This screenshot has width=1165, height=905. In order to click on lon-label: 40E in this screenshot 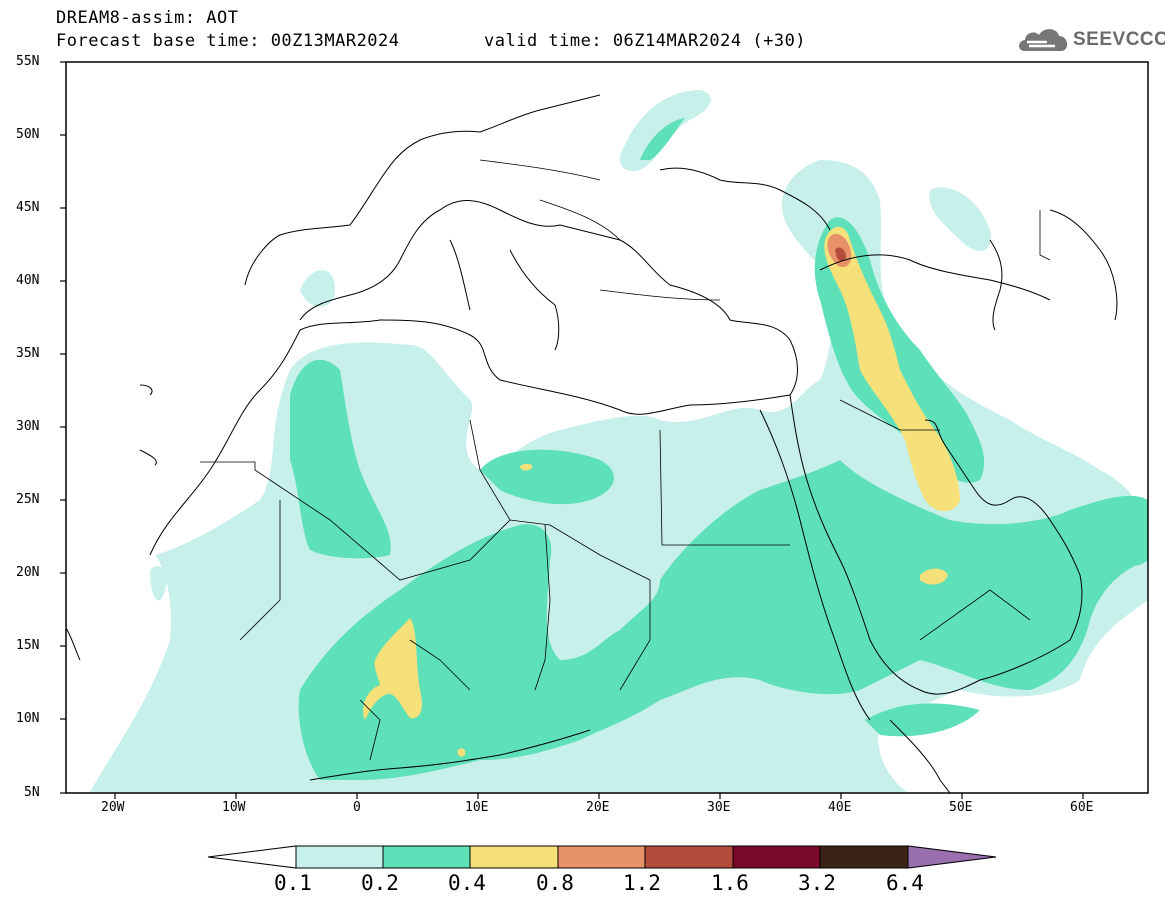, I will do `click(840, 807)`.